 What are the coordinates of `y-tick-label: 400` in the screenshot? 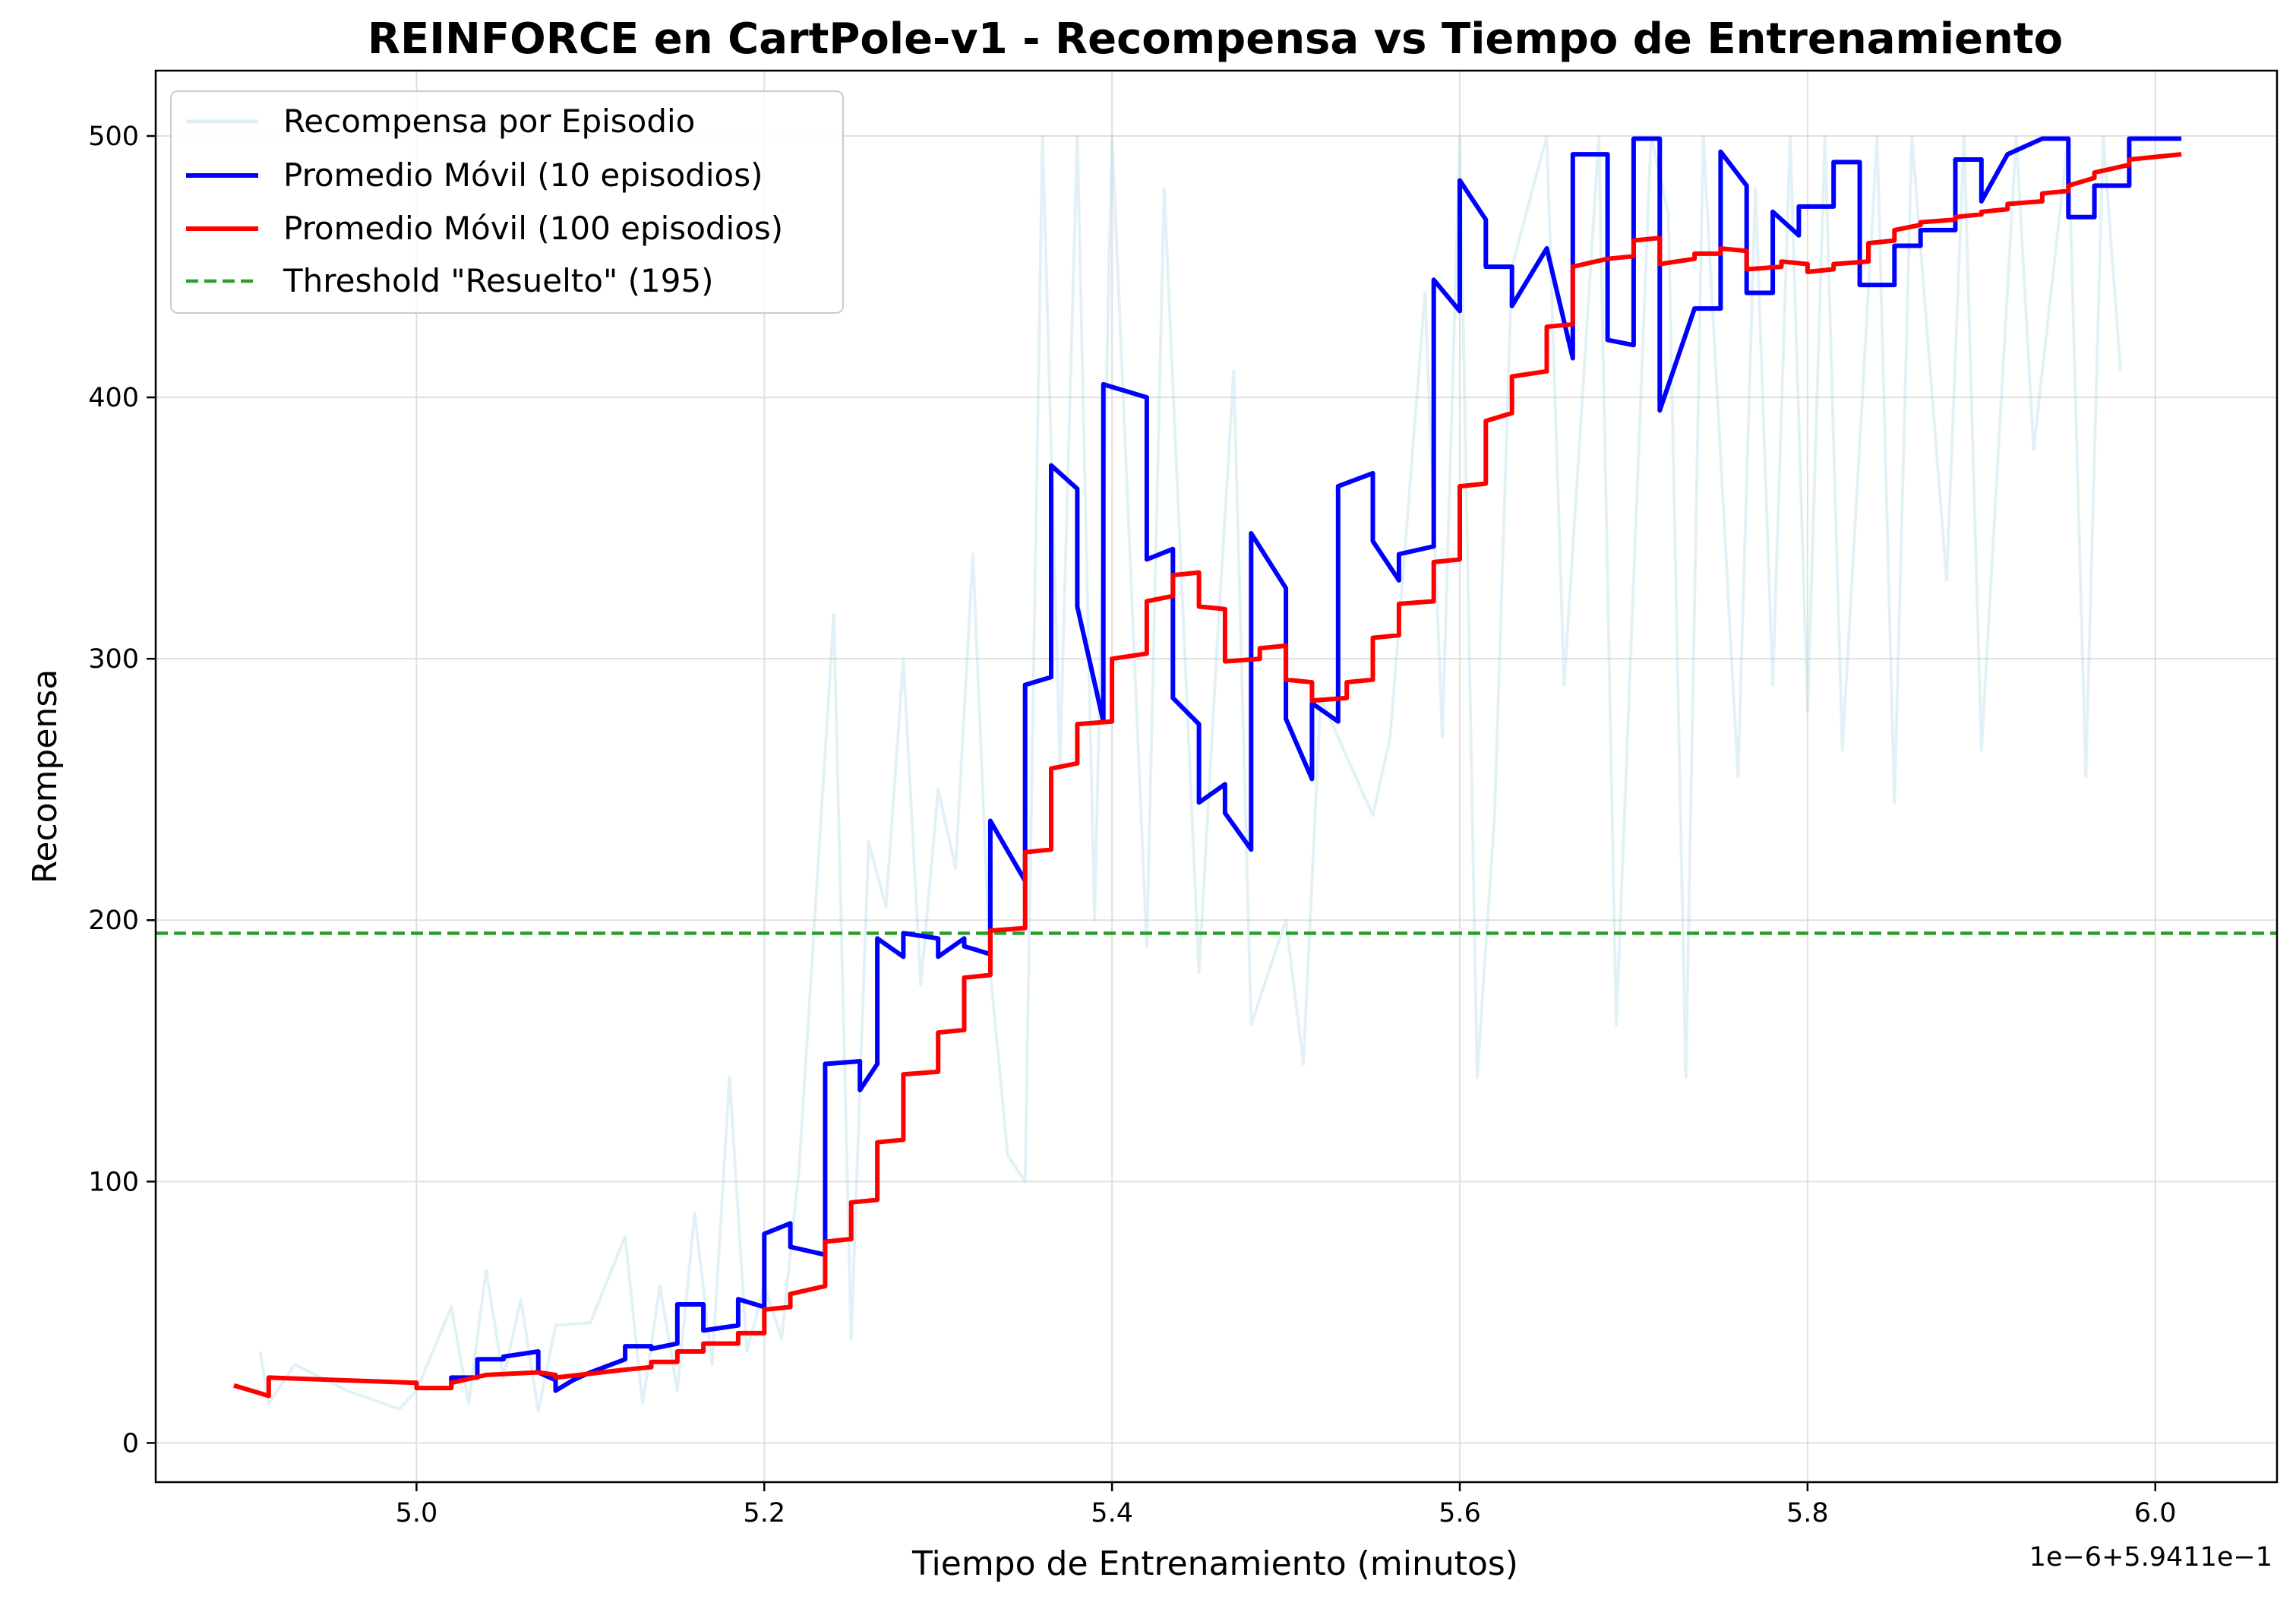 It's located at (113, 398).